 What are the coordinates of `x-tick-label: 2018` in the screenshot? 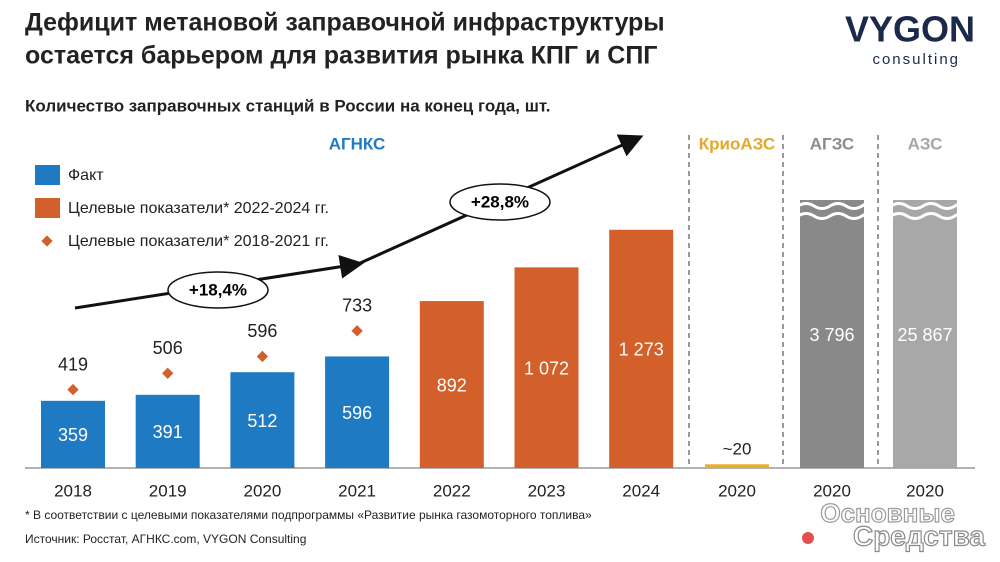 It's located at (73, 490).